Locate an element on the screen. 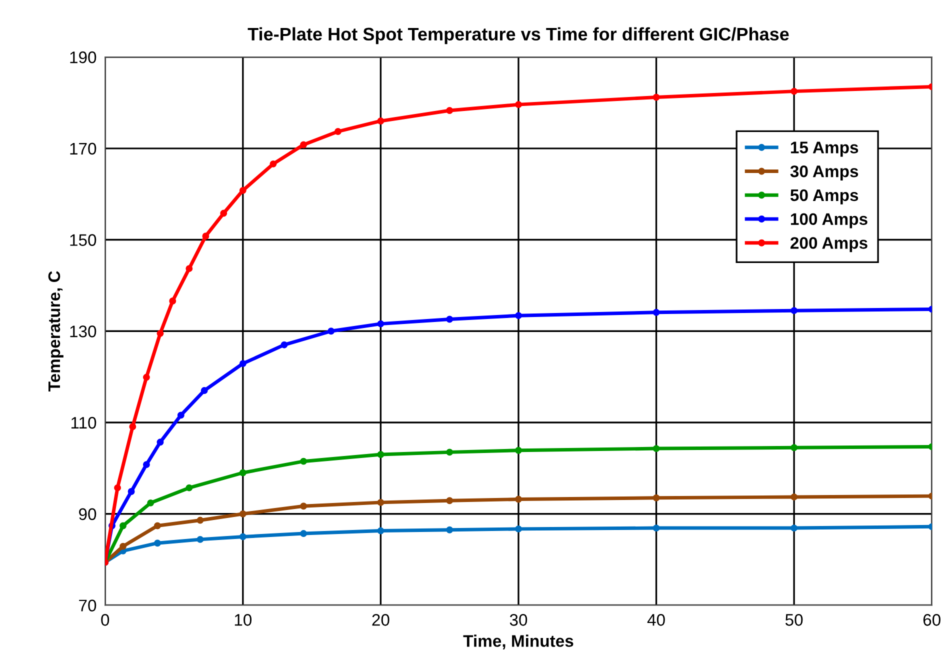 The width and height of the screenshot is (947, 671). x-tick-label: 0 is located at coordinates (105, 620).